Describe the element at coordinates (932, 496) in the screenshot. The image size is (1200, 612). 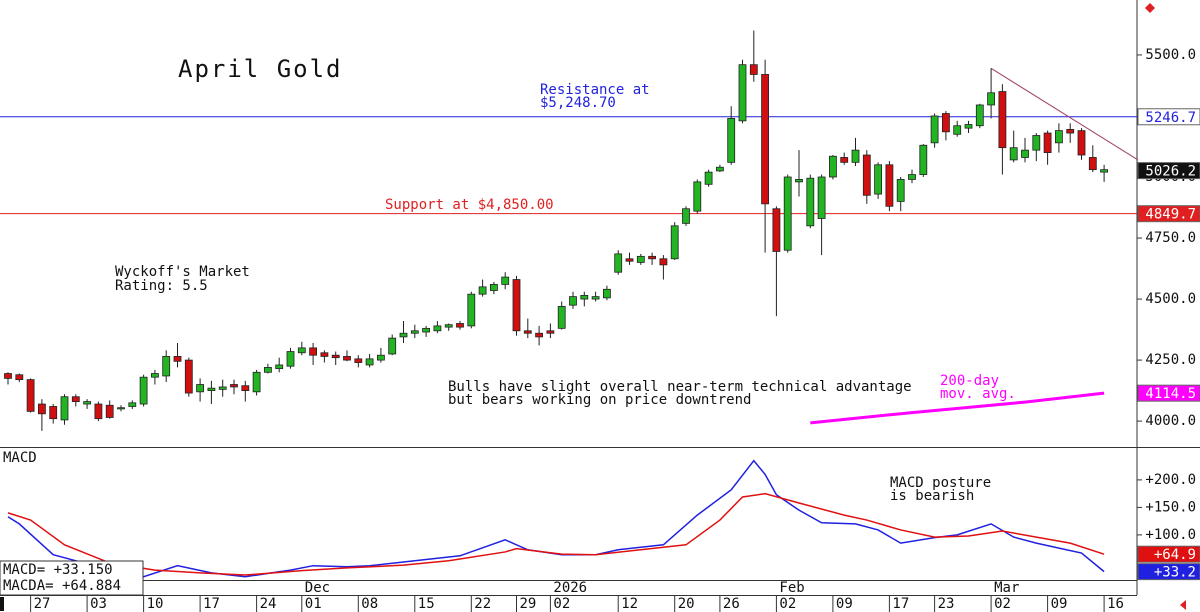
I see `macd-note: is bearish` at that location.